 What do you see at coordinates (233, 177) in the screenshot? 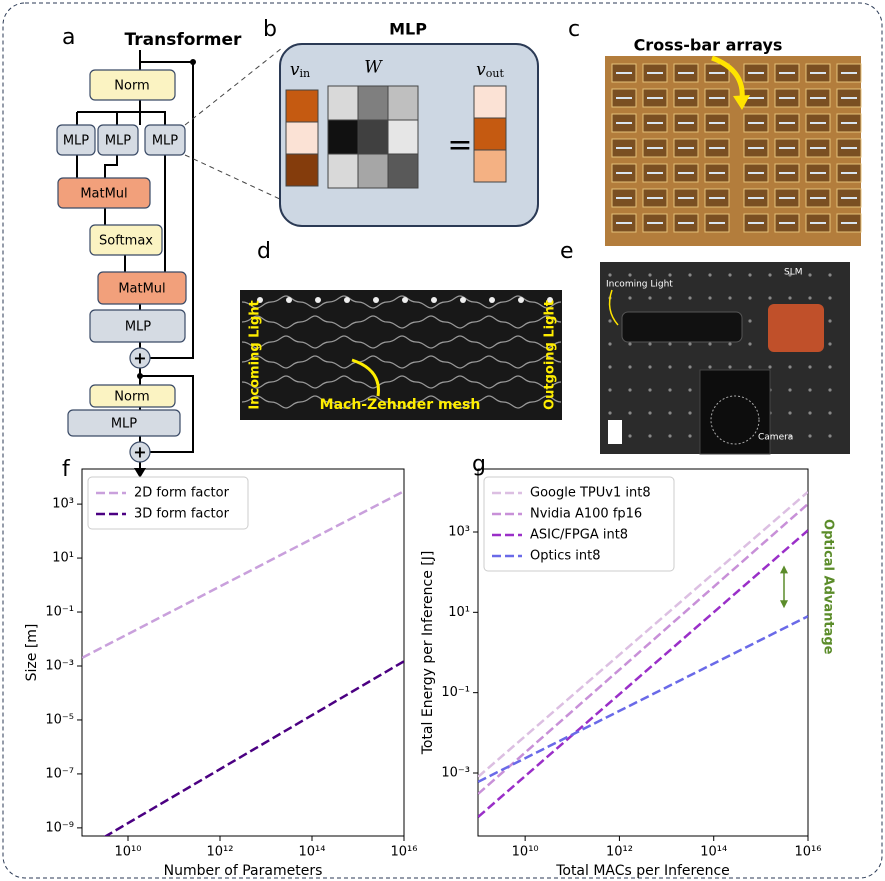
I see `zoom-line` at bounding box center [233, 177].